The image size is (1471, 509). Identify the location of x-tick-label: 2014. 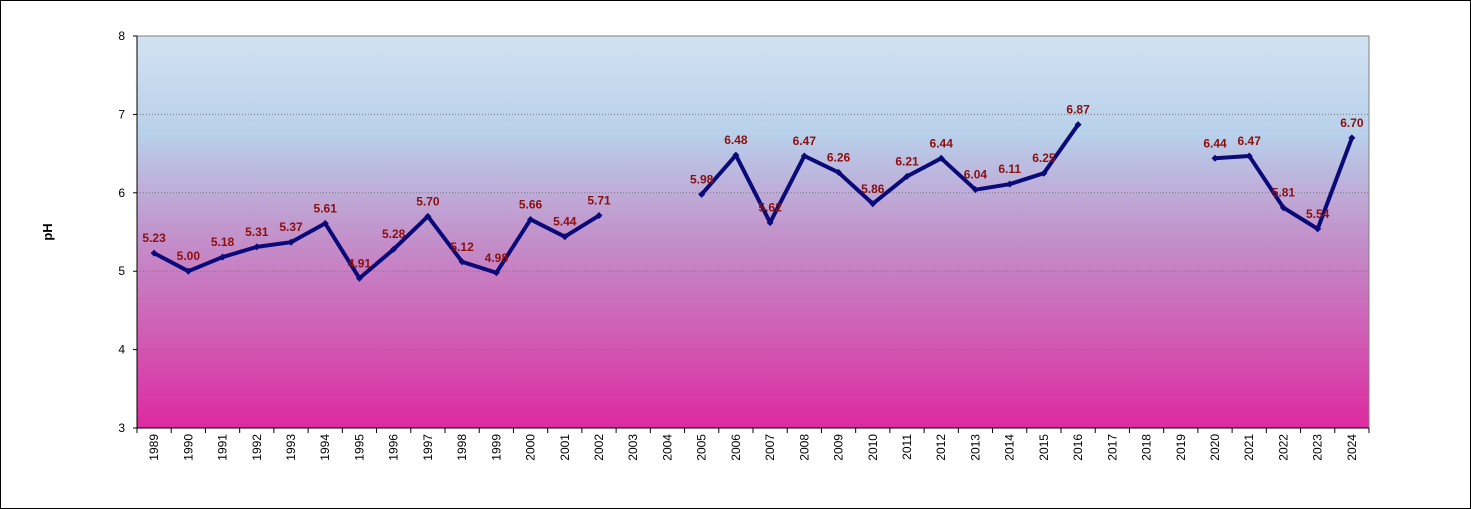
(1010, 447).